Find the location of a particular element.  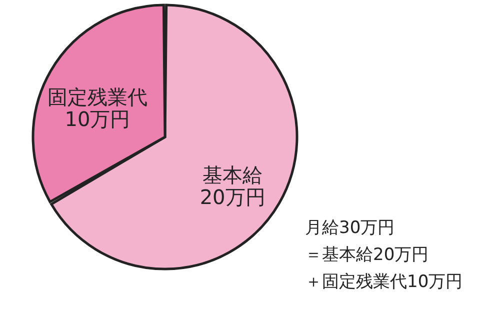

data-label: 10万円 is located at coordinates (97, 119).